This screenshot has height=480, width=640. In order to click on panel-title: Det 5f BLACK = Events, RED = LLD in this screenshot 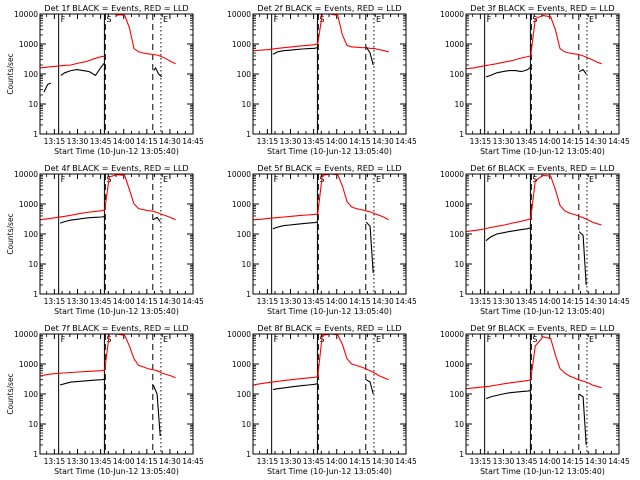, I will do `click(329, 168)`.